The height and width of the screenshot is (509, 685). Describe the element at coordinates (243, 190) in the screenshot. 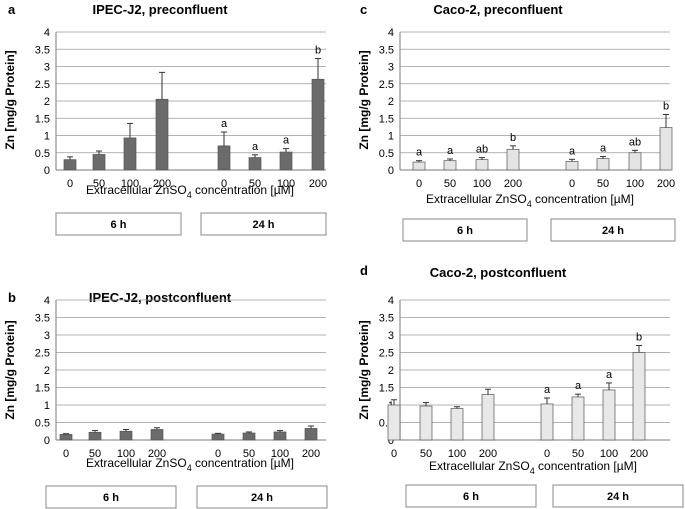

I see `chart-a-xlabel-tail: concentration [µM]` at that location.